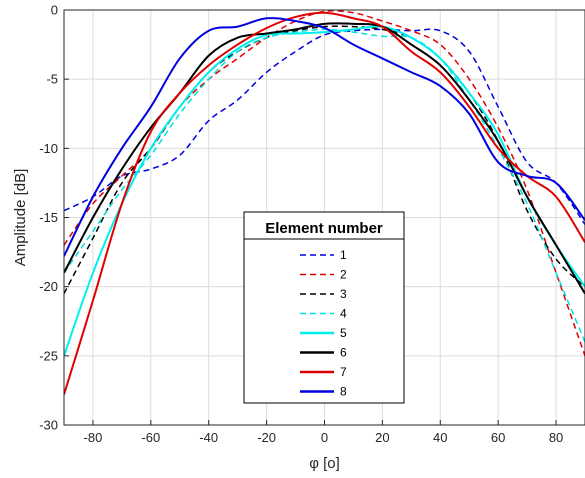 This screenshot has width=585, height=478. I want to click on legend-label-7: 7, so click(343, 372).